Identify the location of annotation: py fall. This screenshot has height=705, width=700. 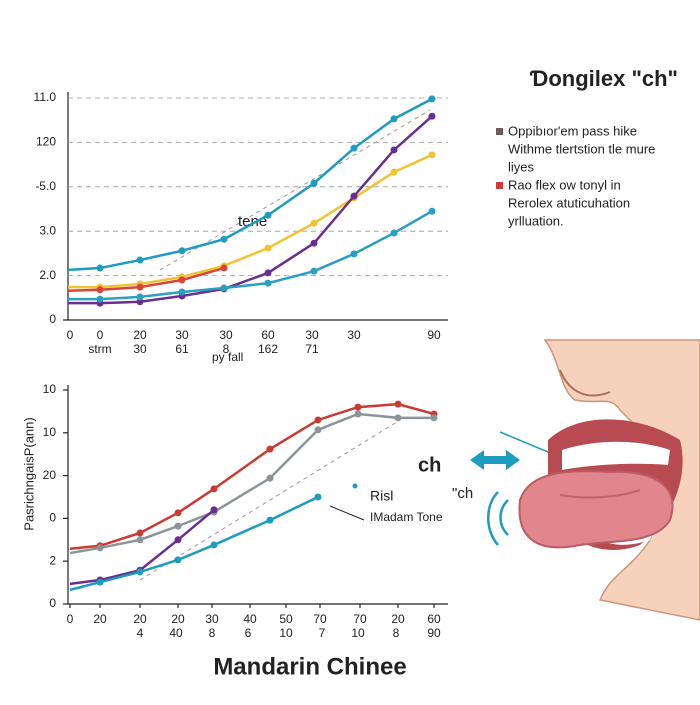
(227, 357).